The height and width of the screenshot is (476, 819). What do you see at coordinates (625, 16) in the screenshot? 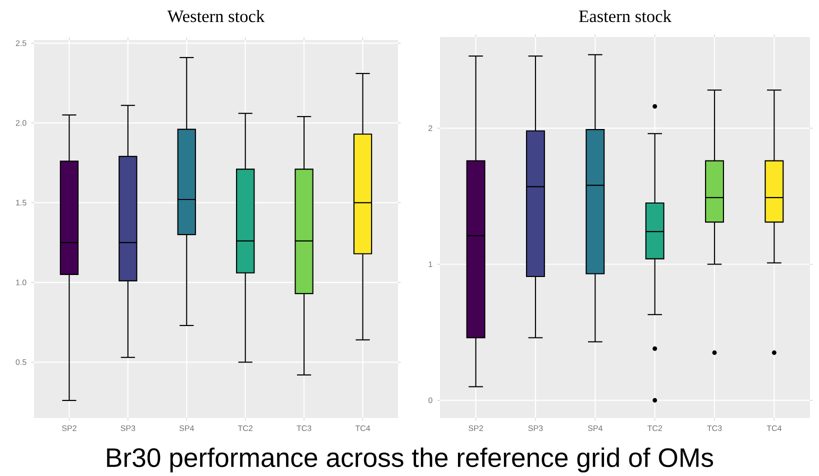
I see `chart-title: Eastern stock` at bounding box center [625, 16].